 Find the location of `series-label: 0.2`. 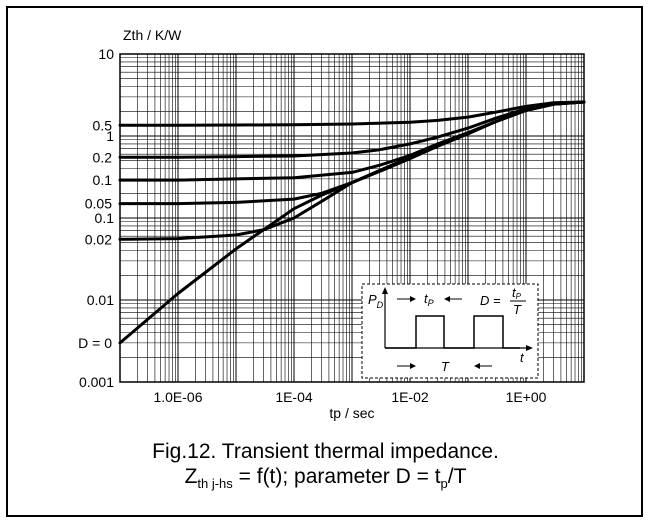

series-label: 0.2 is located at coordinates (103, 157).